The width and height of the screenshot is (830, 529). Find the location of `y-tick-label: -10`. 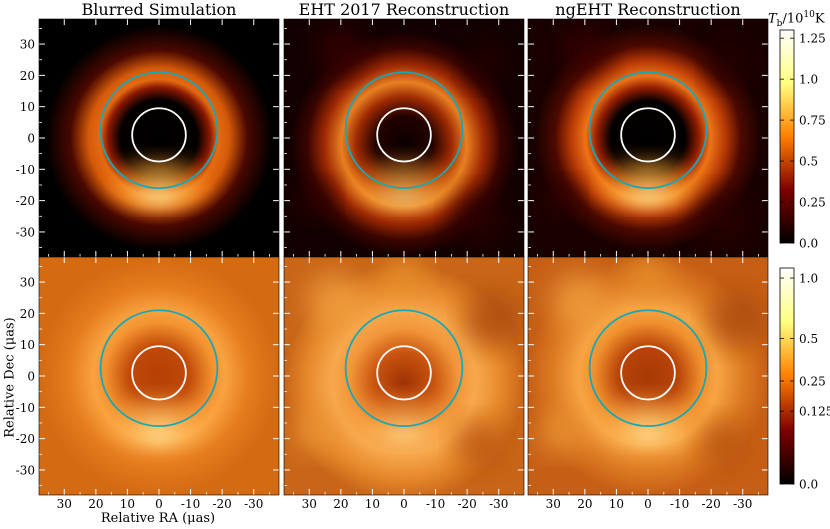

y-tick-label: -10 is located at coordinates (25, 408).